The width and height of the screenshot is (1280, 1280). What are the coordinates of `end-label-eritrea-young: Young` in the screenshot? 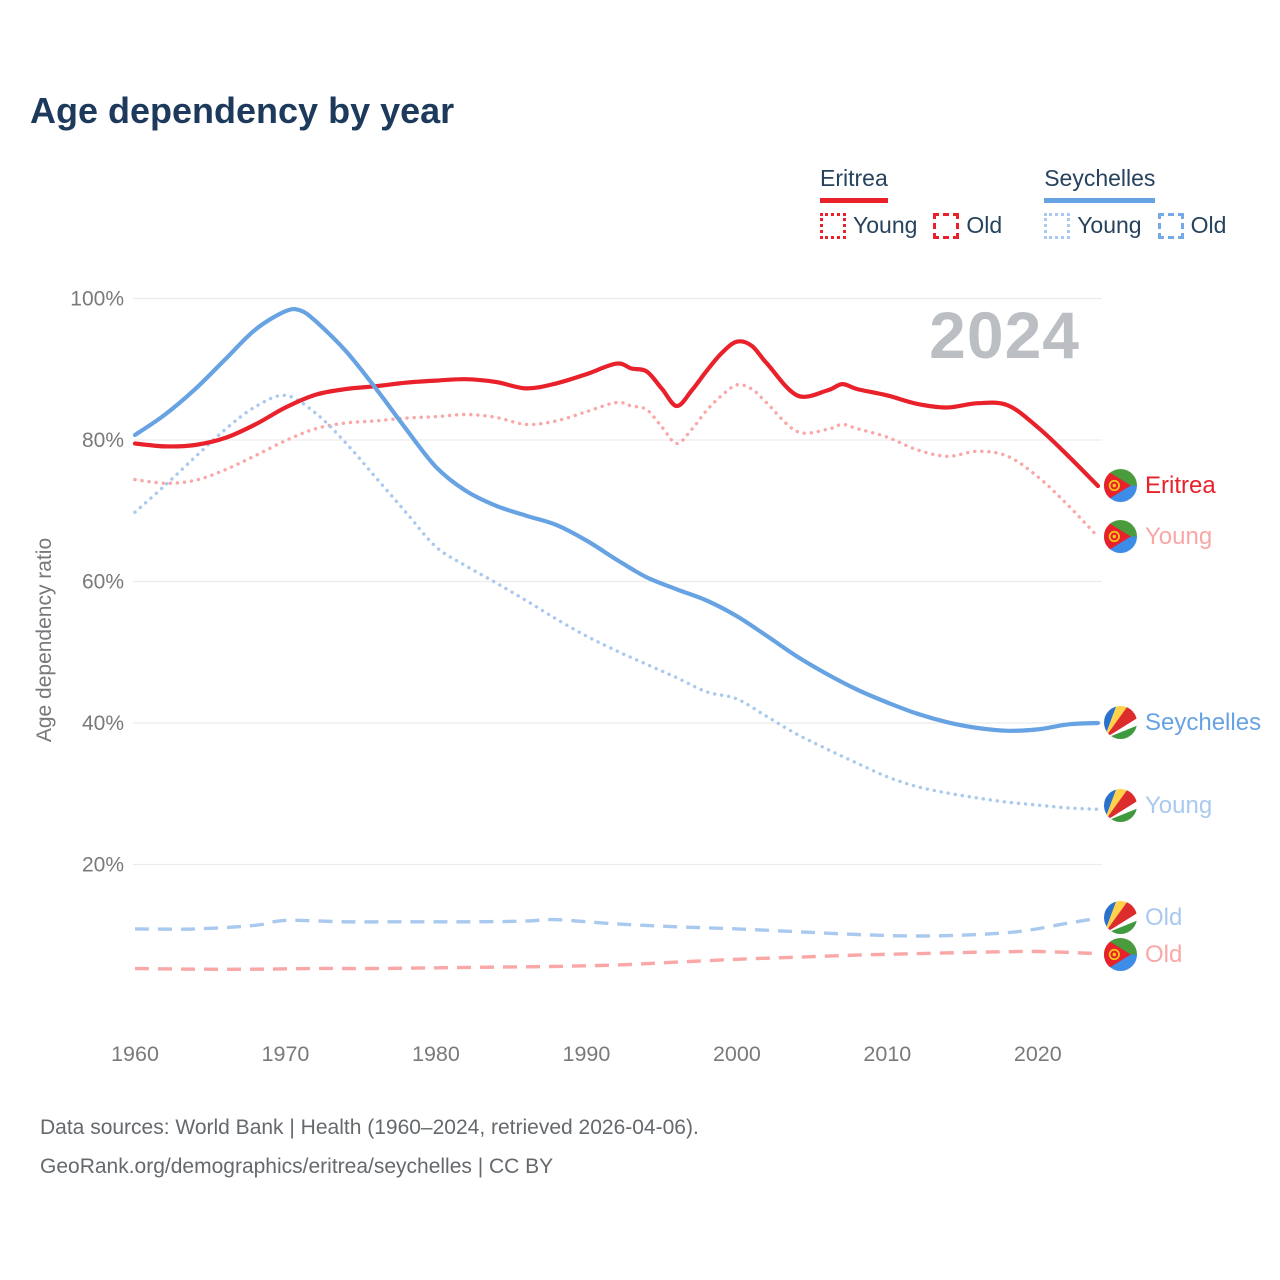 It's located at (1158, 536).